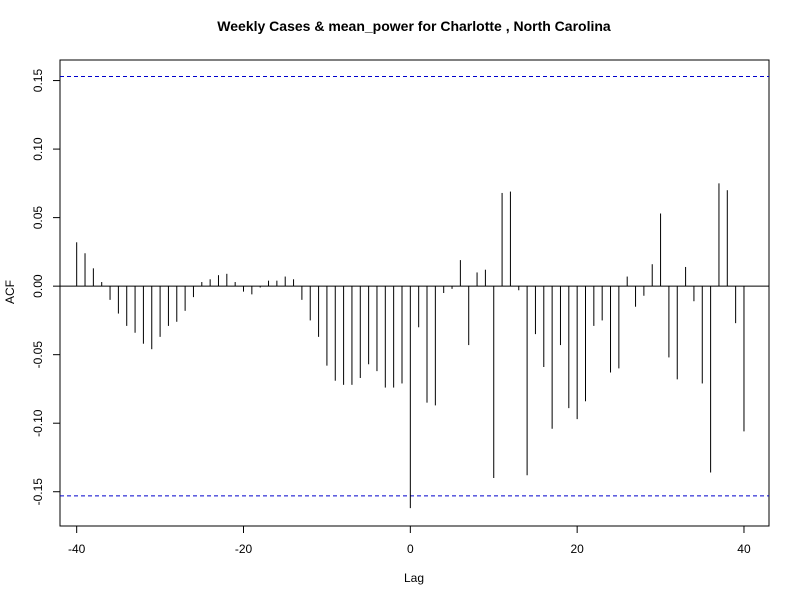 The width and height of the screenshot is (800, 600). Describe the element at coordinates (38, 81) in the screenshot. I see `y-tick-label: 0.15` at that location.